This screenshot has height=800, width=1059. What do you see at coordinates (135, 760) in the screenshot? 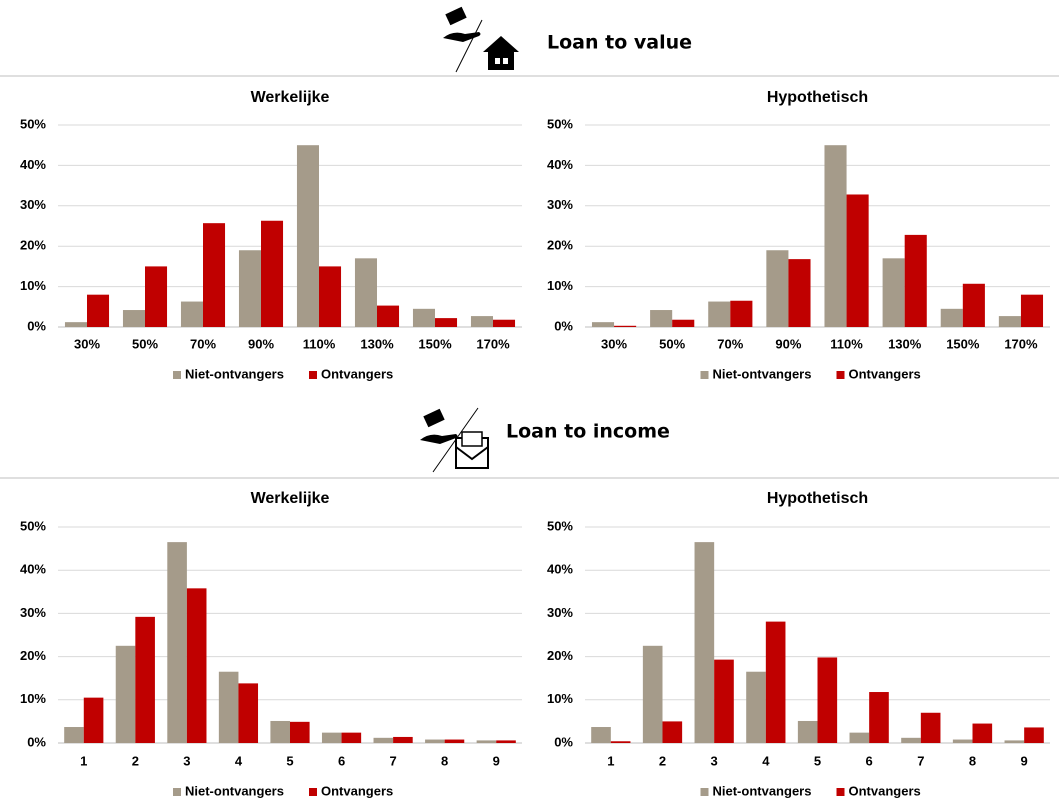
I see `x-tick-label: 2` at bounding box center [135, 760].